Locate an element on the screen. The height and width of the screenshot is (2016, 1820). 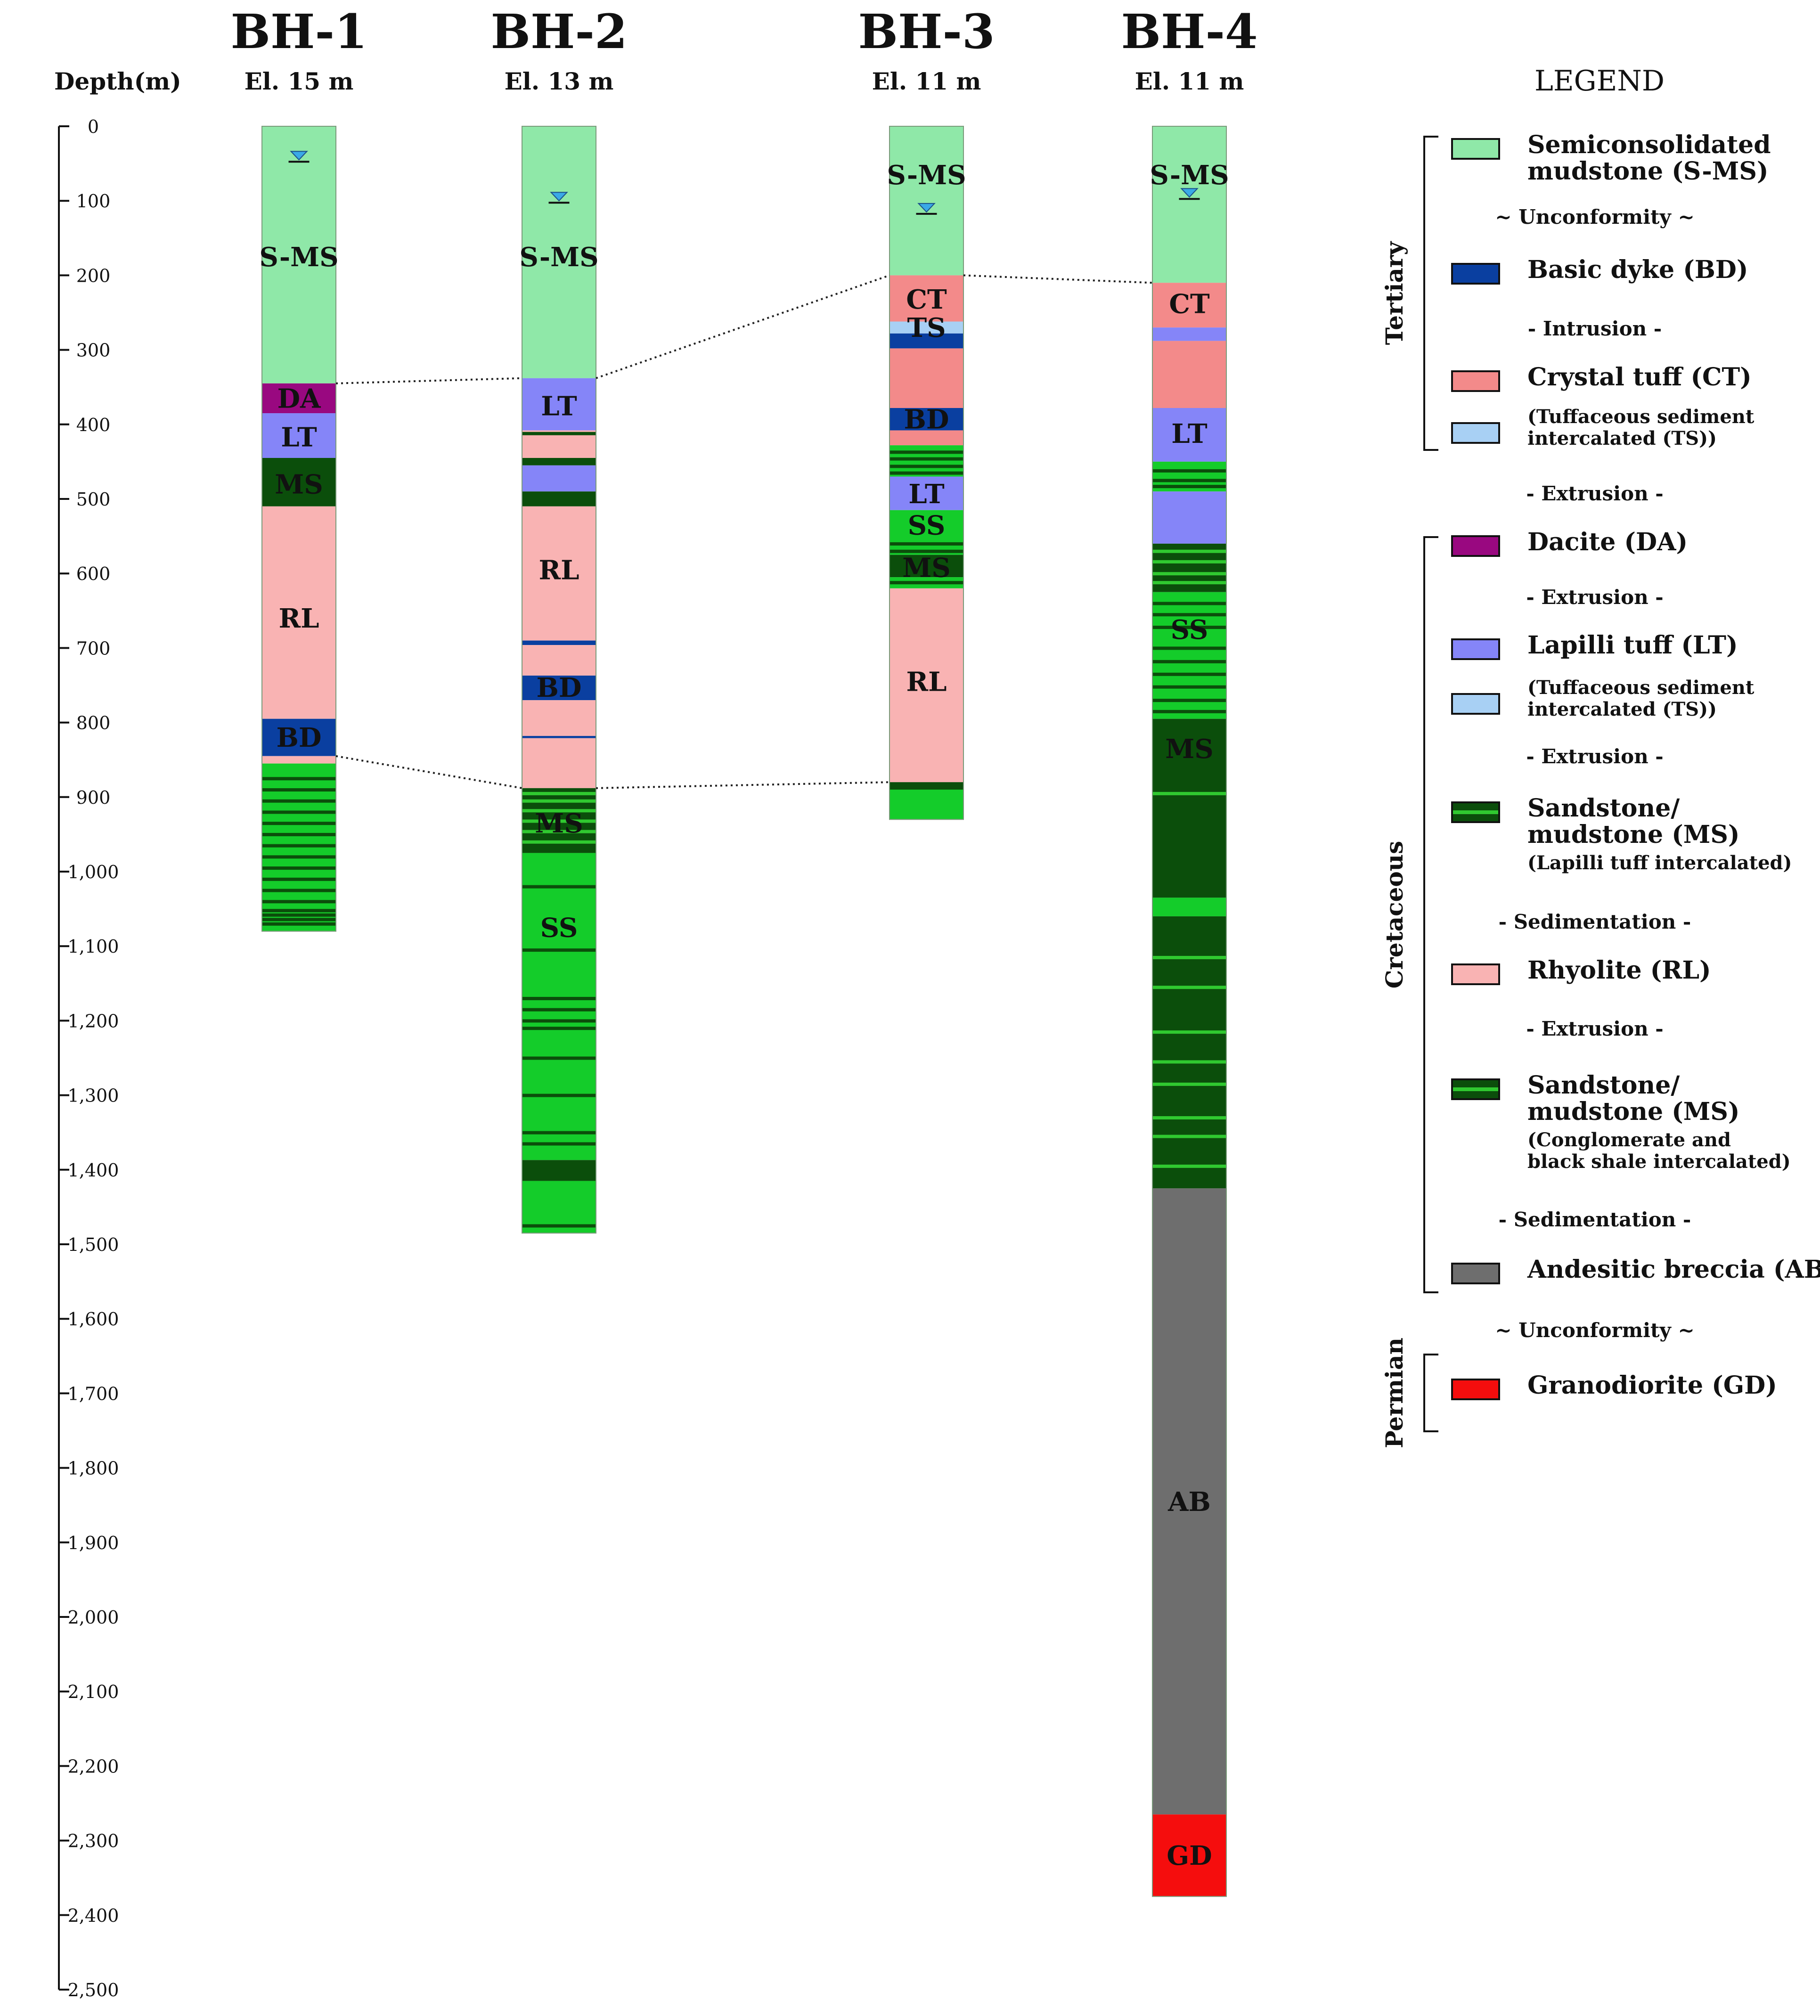
legend-item-label: mudstone (MS) is located at coordinates (1633, 835).